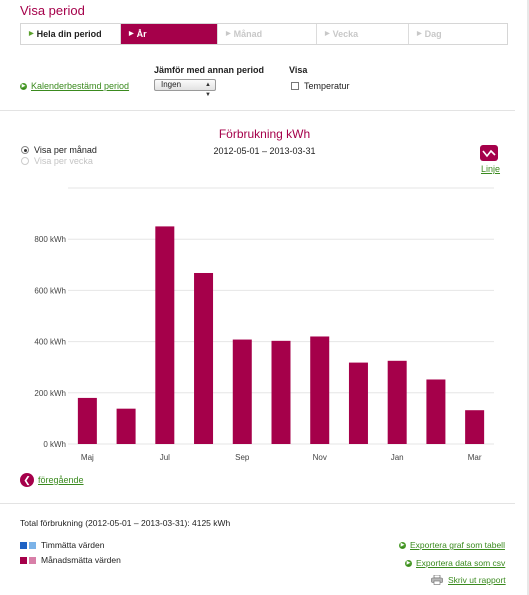 The width and height of the screenshot is (529, 595). I want to click on chart-date-range: 2012-05-01 – 2013-03-31, so click(264, 151).